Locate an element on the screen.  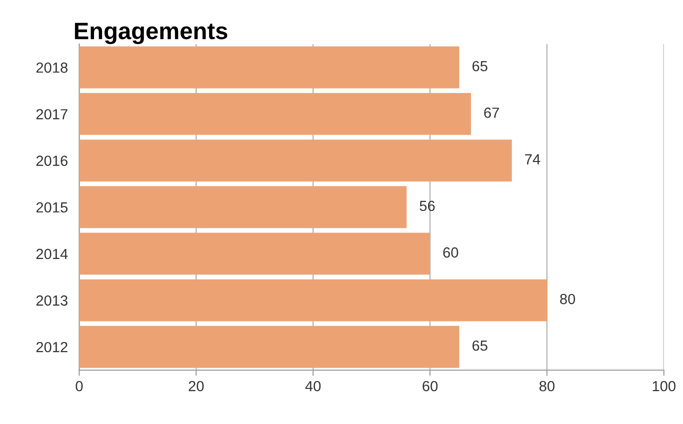
x-tick-label: 60 is located at coordinates (430, 386).